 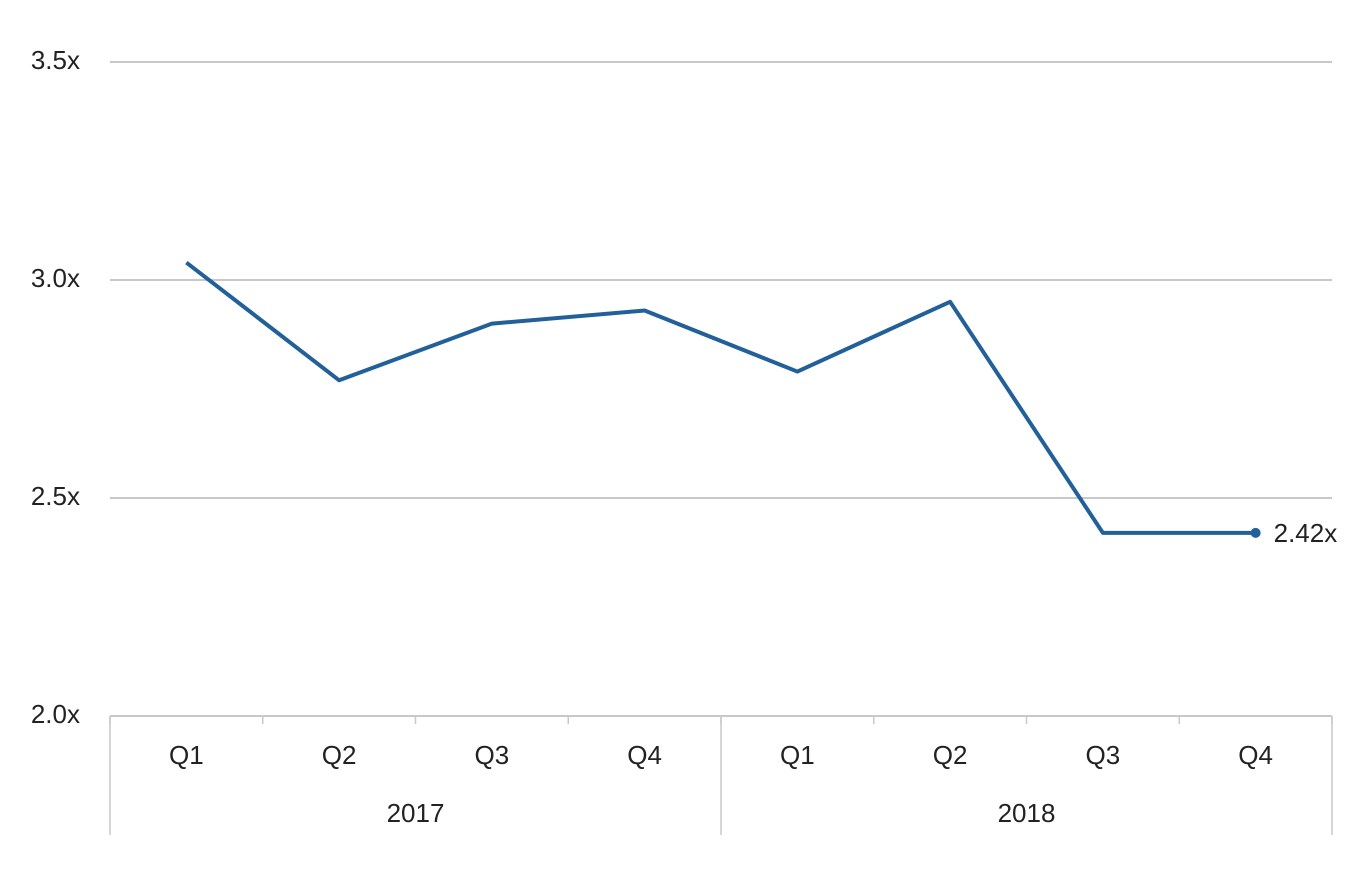 I want to click on y-tick-label: 2.0x, so click(x=55, y=714).